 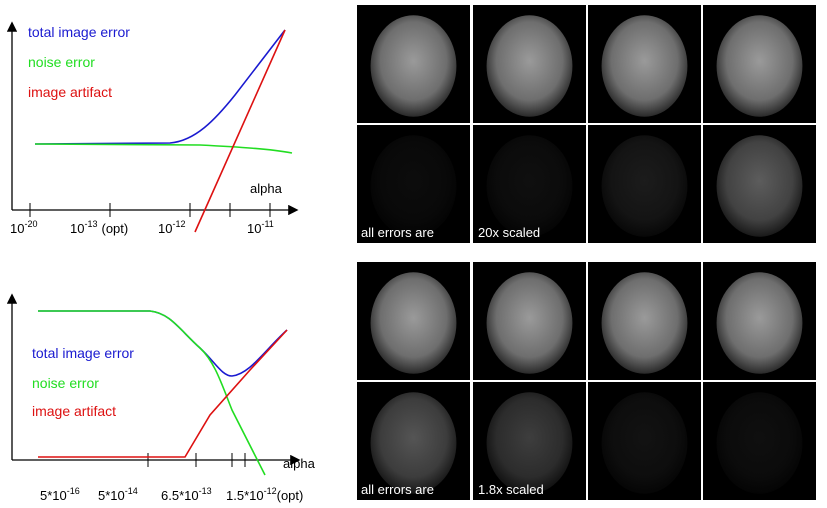 What do you see at coordinates (245, 495) in the screenshot?
I see `tick-base: 1.5*10` at bounding box center [245, 495].